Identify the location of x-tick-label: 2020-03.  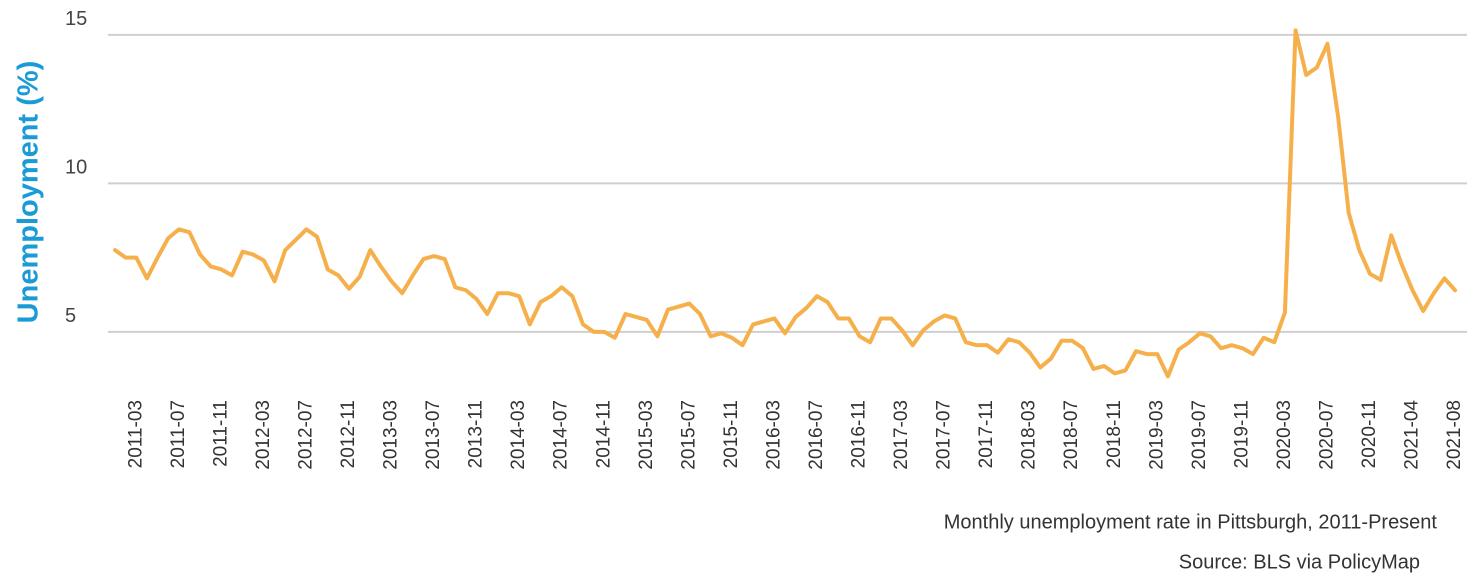
(1284, 435).